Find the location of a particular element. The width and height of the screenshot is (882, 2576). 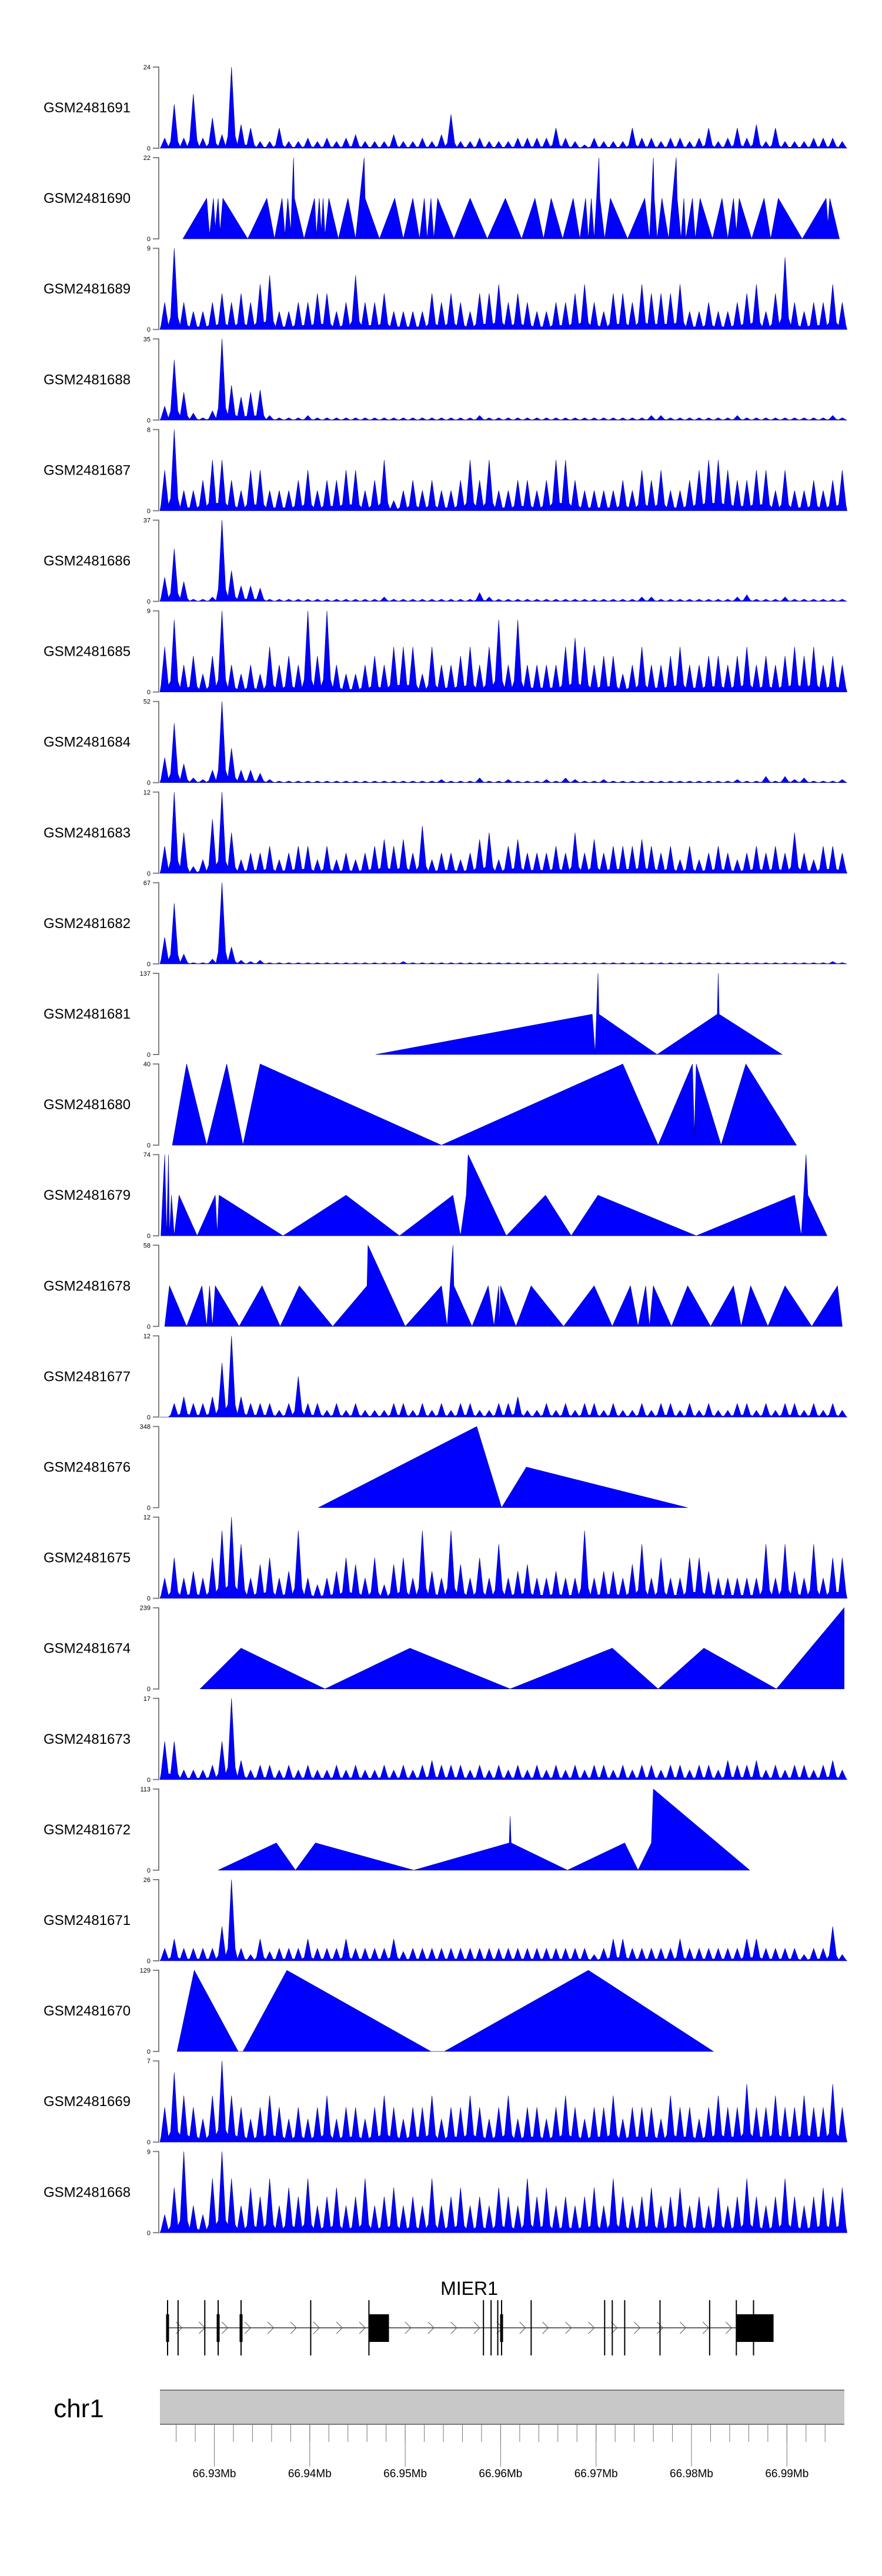

track-GSM2481670: GSM2481670 129 0 is located at coordinates (379, 2011).